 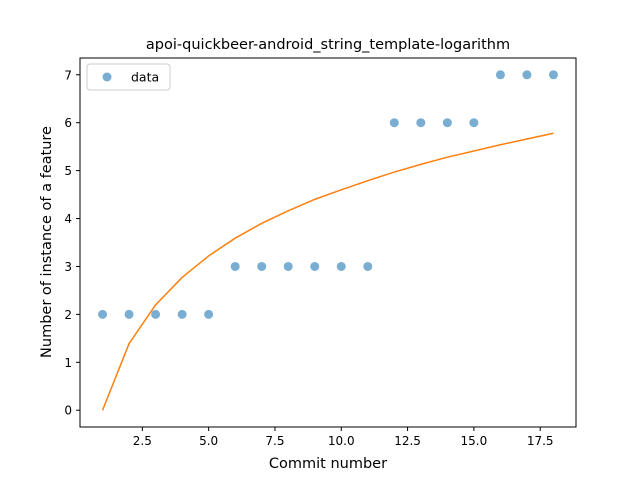 I want to click on x-tick-label: 7.5, so click(x=274, y=441).